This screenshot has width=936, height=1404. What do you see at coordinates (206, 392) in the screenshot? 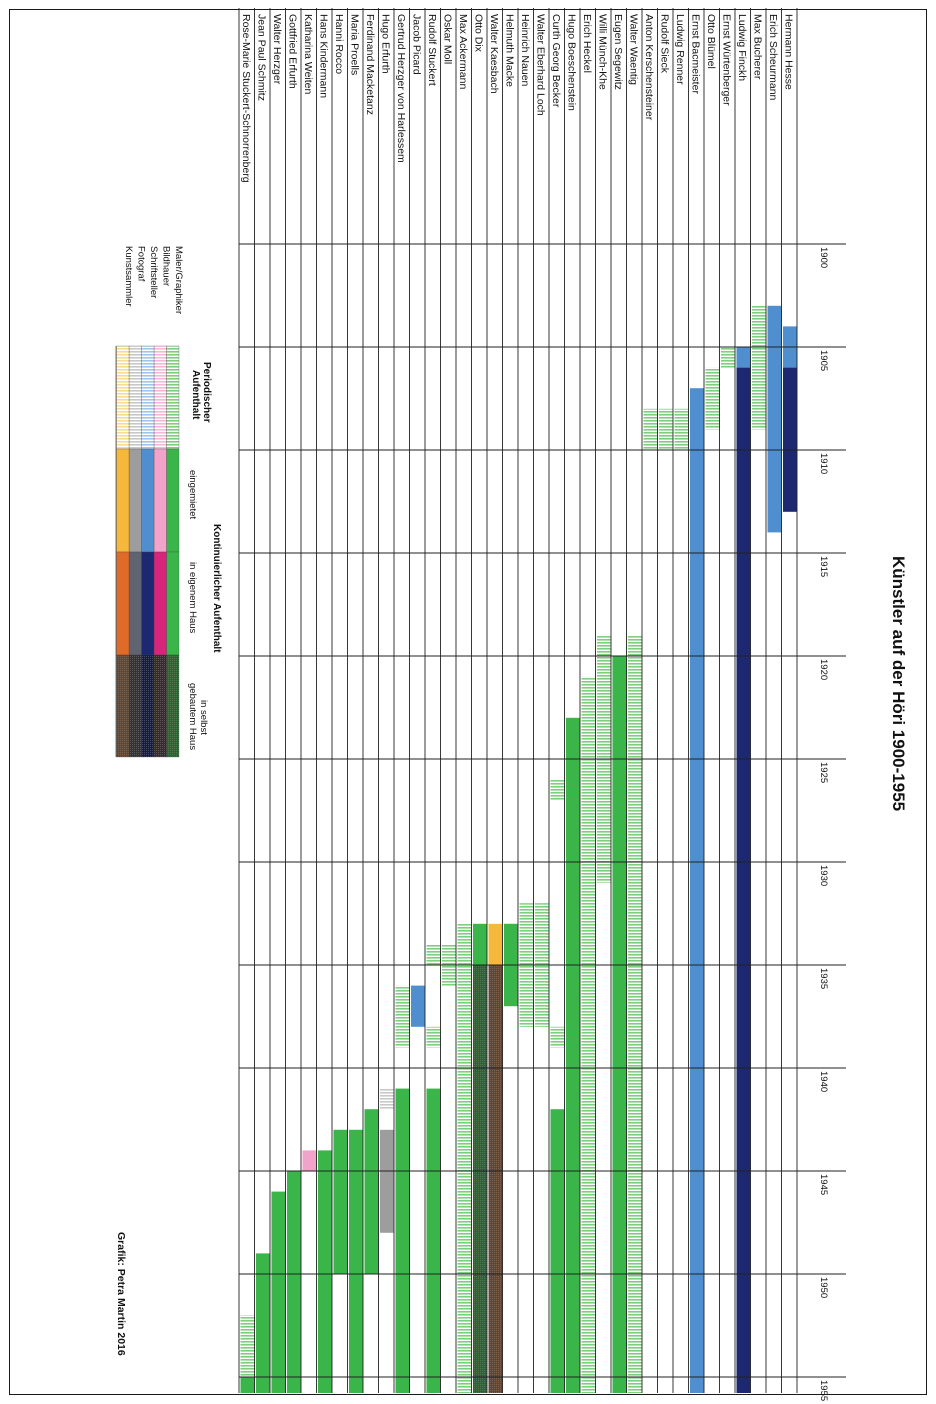
I see `legend-periodic-header: Periodischer` at bounding box center [206, 392].